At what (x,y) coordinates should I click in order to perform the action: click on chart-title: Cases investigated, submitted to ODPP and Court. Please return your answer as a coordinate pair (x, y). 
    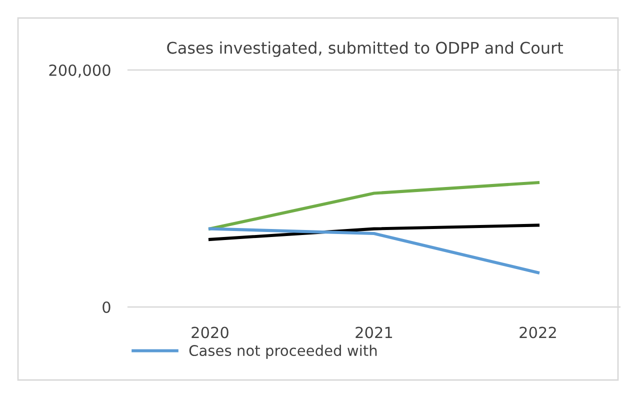
    Looking at the image, I should click on (365, 49).